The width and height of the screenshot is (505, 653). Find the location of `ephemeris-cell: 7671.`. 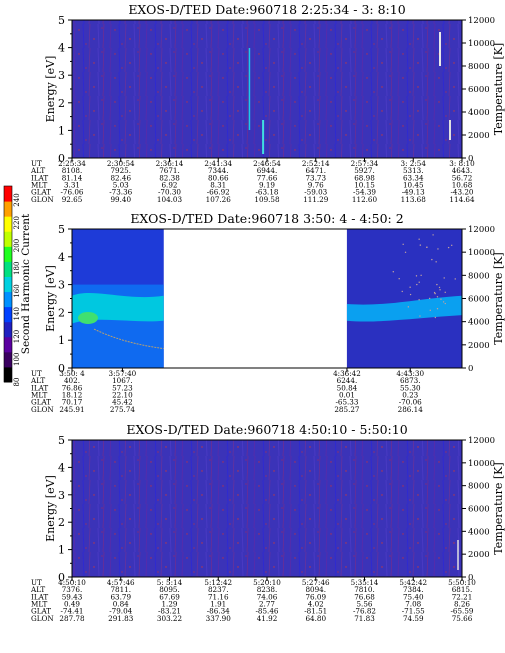

ephemeris-cell: 7671. is located at coordinates (169, 170).